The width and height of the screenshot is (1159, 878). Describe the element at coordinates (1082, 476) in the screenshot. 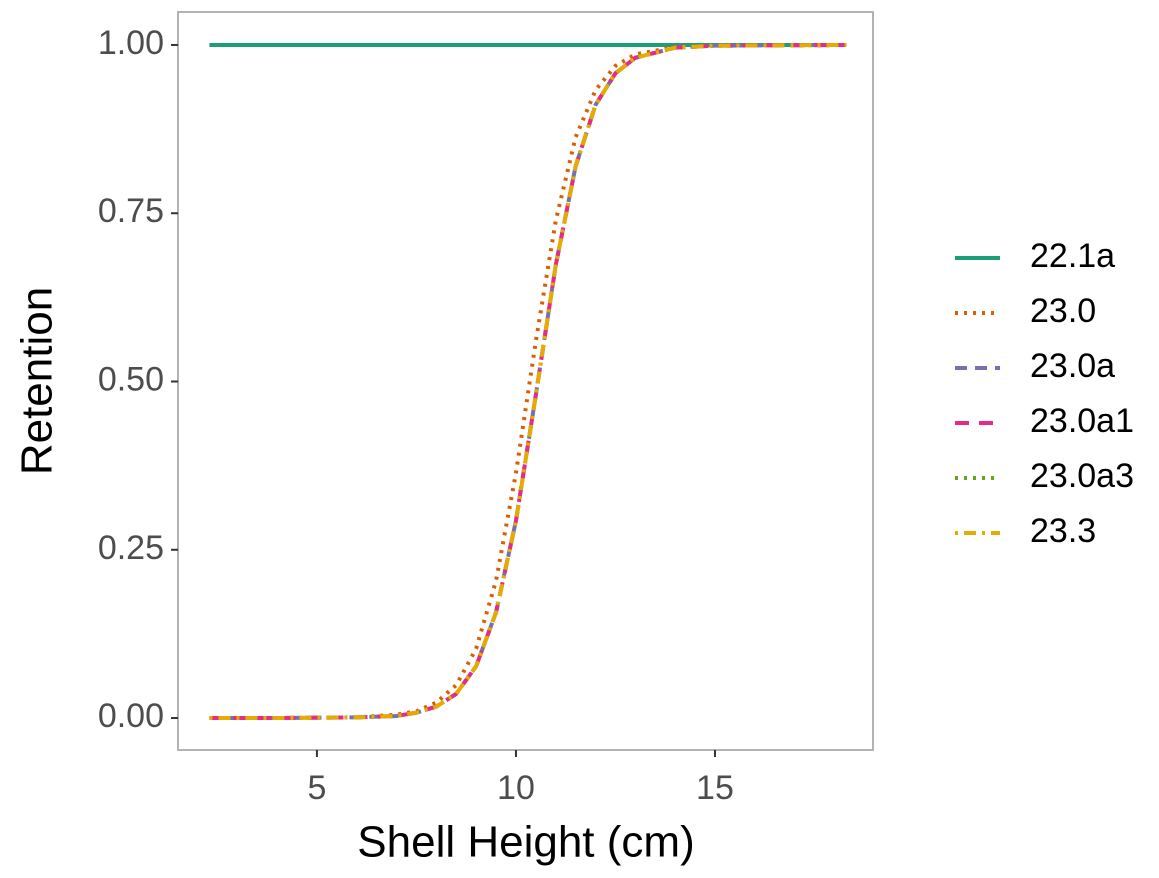

I see `legend-label: 23.0a3` at that location.